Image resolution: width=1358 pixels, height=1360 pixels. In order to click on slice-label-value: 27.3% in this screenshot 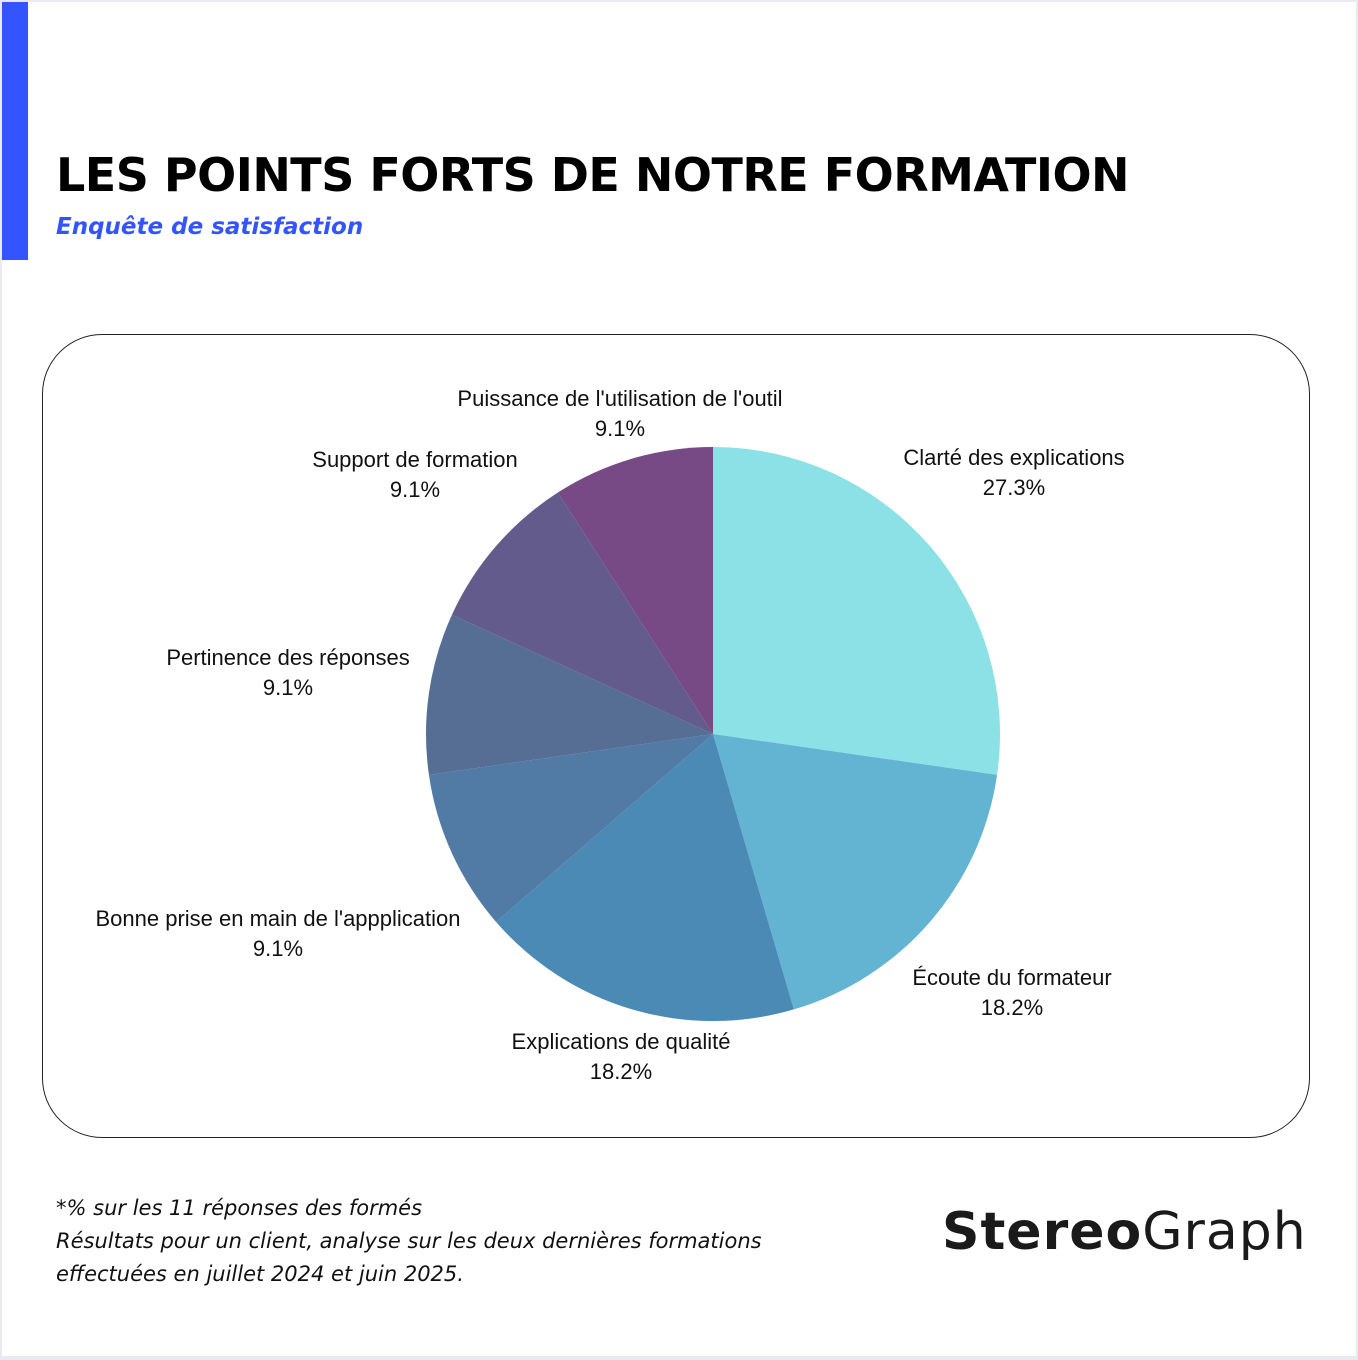, I will do `click(1014, 487)`.